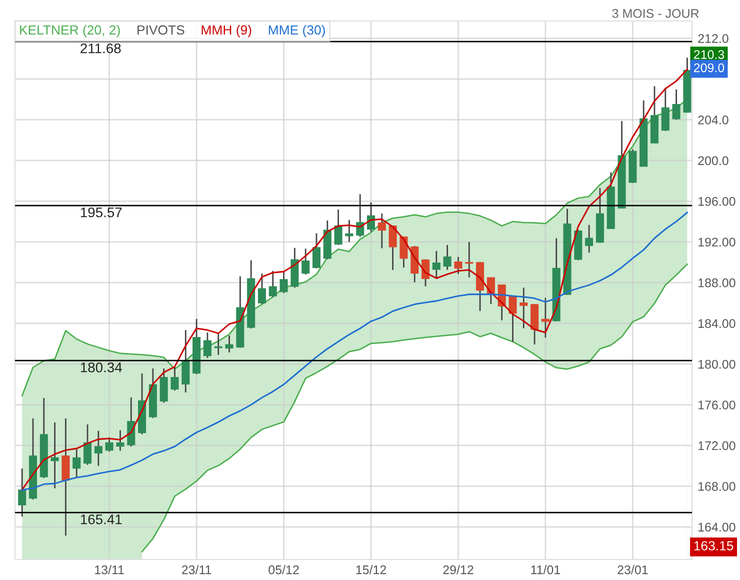  What do you see at coordinates (109, 569) in the screenshot?
I see `x-tick-label: 13/11` at bounding box center [109, 569].